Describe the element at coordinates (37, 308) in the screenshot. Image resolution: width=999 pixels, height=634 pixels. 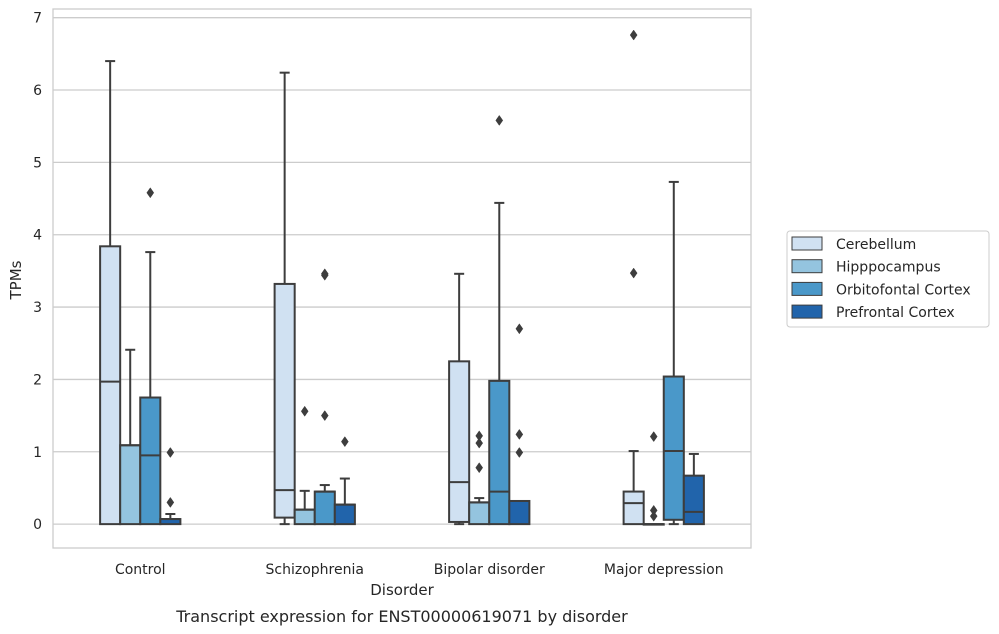
I see `y-tick-label: 3` at that location.